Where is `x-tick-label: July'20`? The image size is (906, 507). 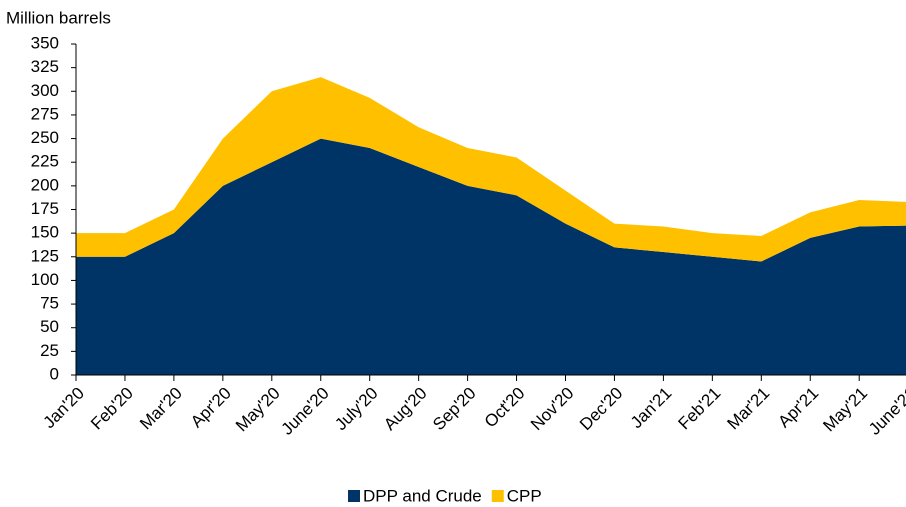 x-tick-label: July'20 is located at coordinates (356, 409).